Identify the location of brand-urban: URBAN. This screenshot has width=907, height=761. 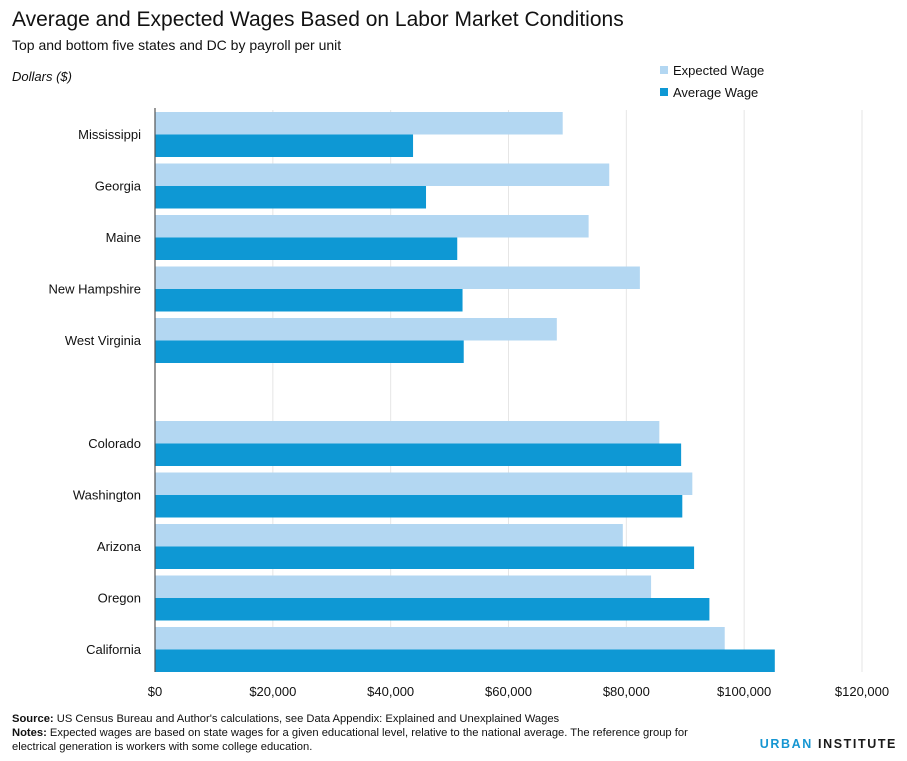
(786, 744).